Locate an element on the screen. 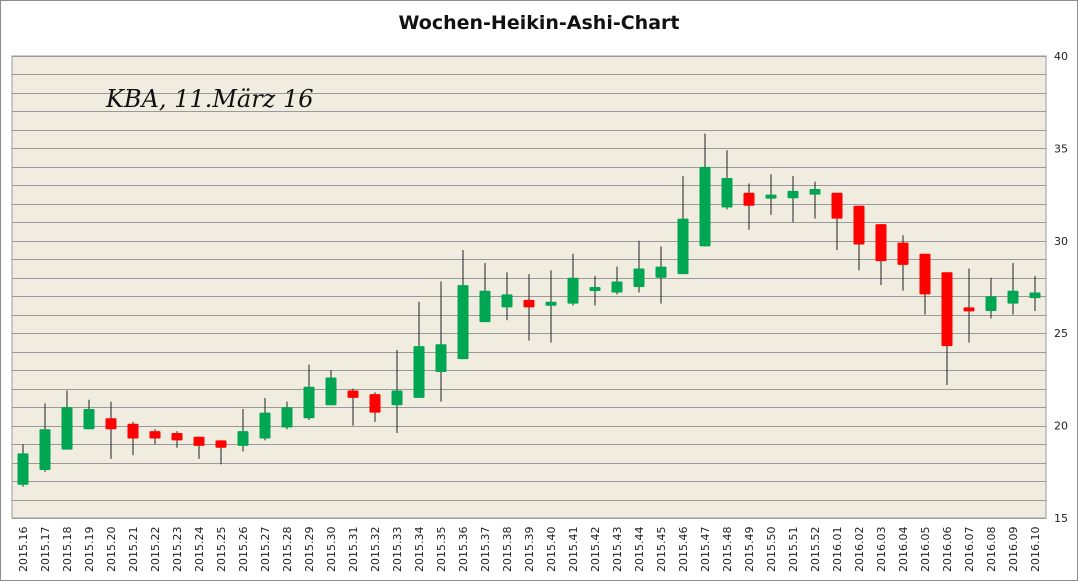 Image resolution: width=1078 pixels, height=581 pixels. x-tick-label: 2015.22 is located at coordinates (155, 550).